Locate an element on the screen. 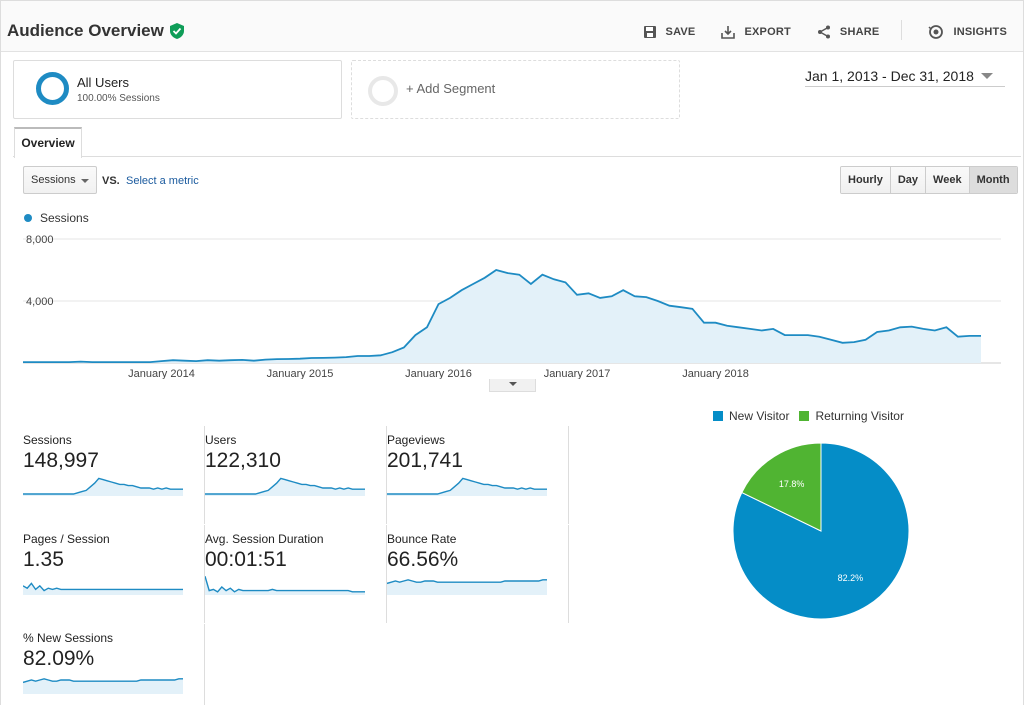 This screenshot has width=1024, height=705. returning-visitor-legend-label: Returning Visitor is located at coordinates (859, 416).